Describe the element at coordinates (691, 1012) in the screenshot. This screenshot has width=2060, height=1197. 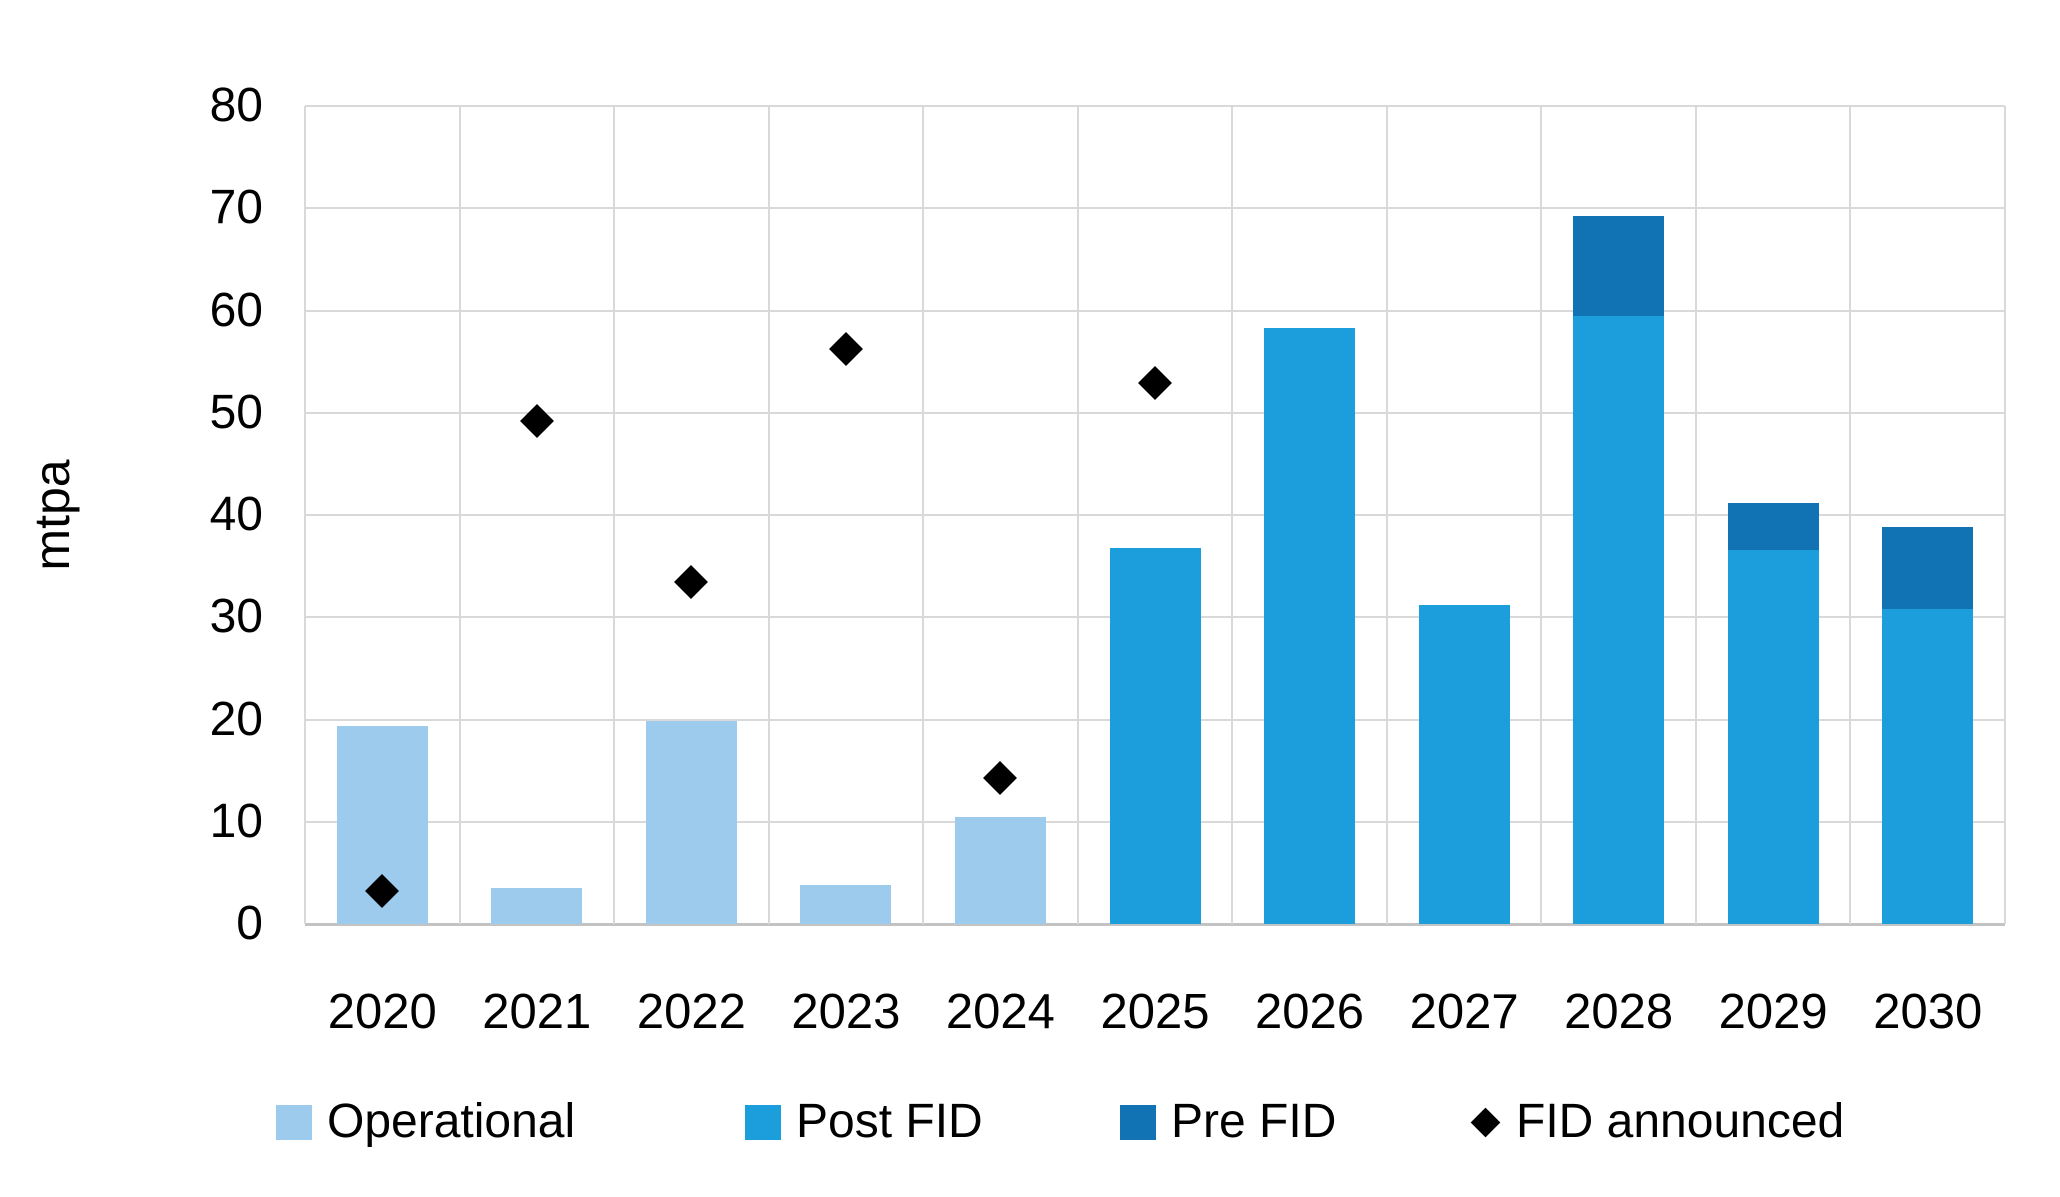
I see `x-tick-label: 2022` at that location.